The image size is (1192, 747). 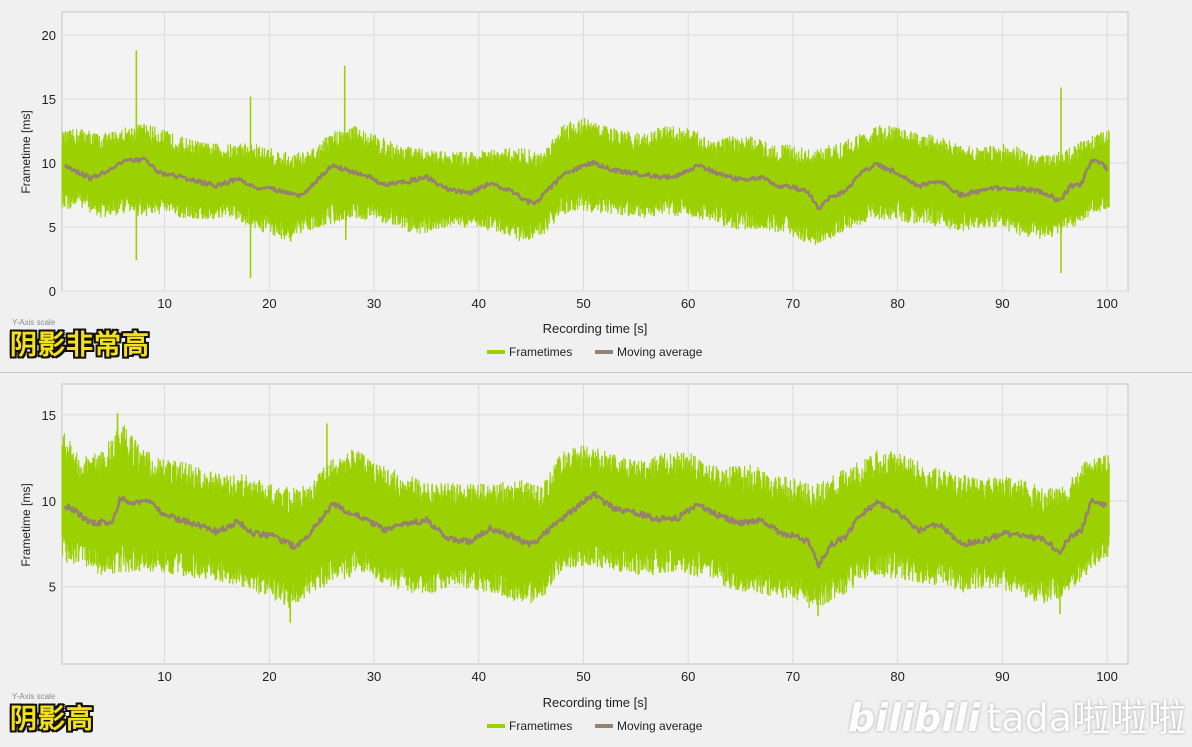 I want to click on y-tick-label: 20, so click(x=49, y=35).